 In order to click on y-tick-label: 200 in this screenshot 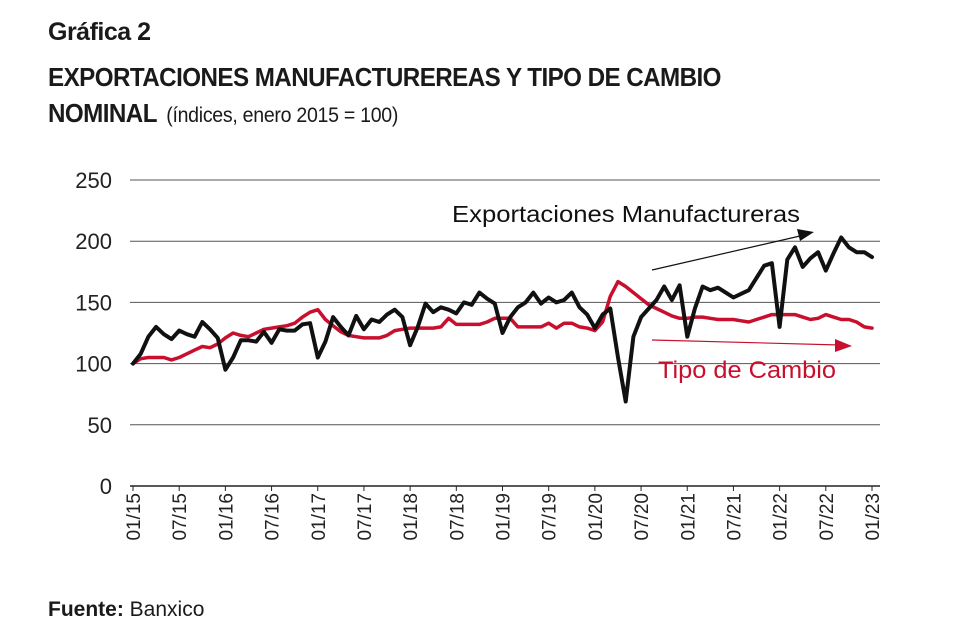, I will do `click(93, 241)`.